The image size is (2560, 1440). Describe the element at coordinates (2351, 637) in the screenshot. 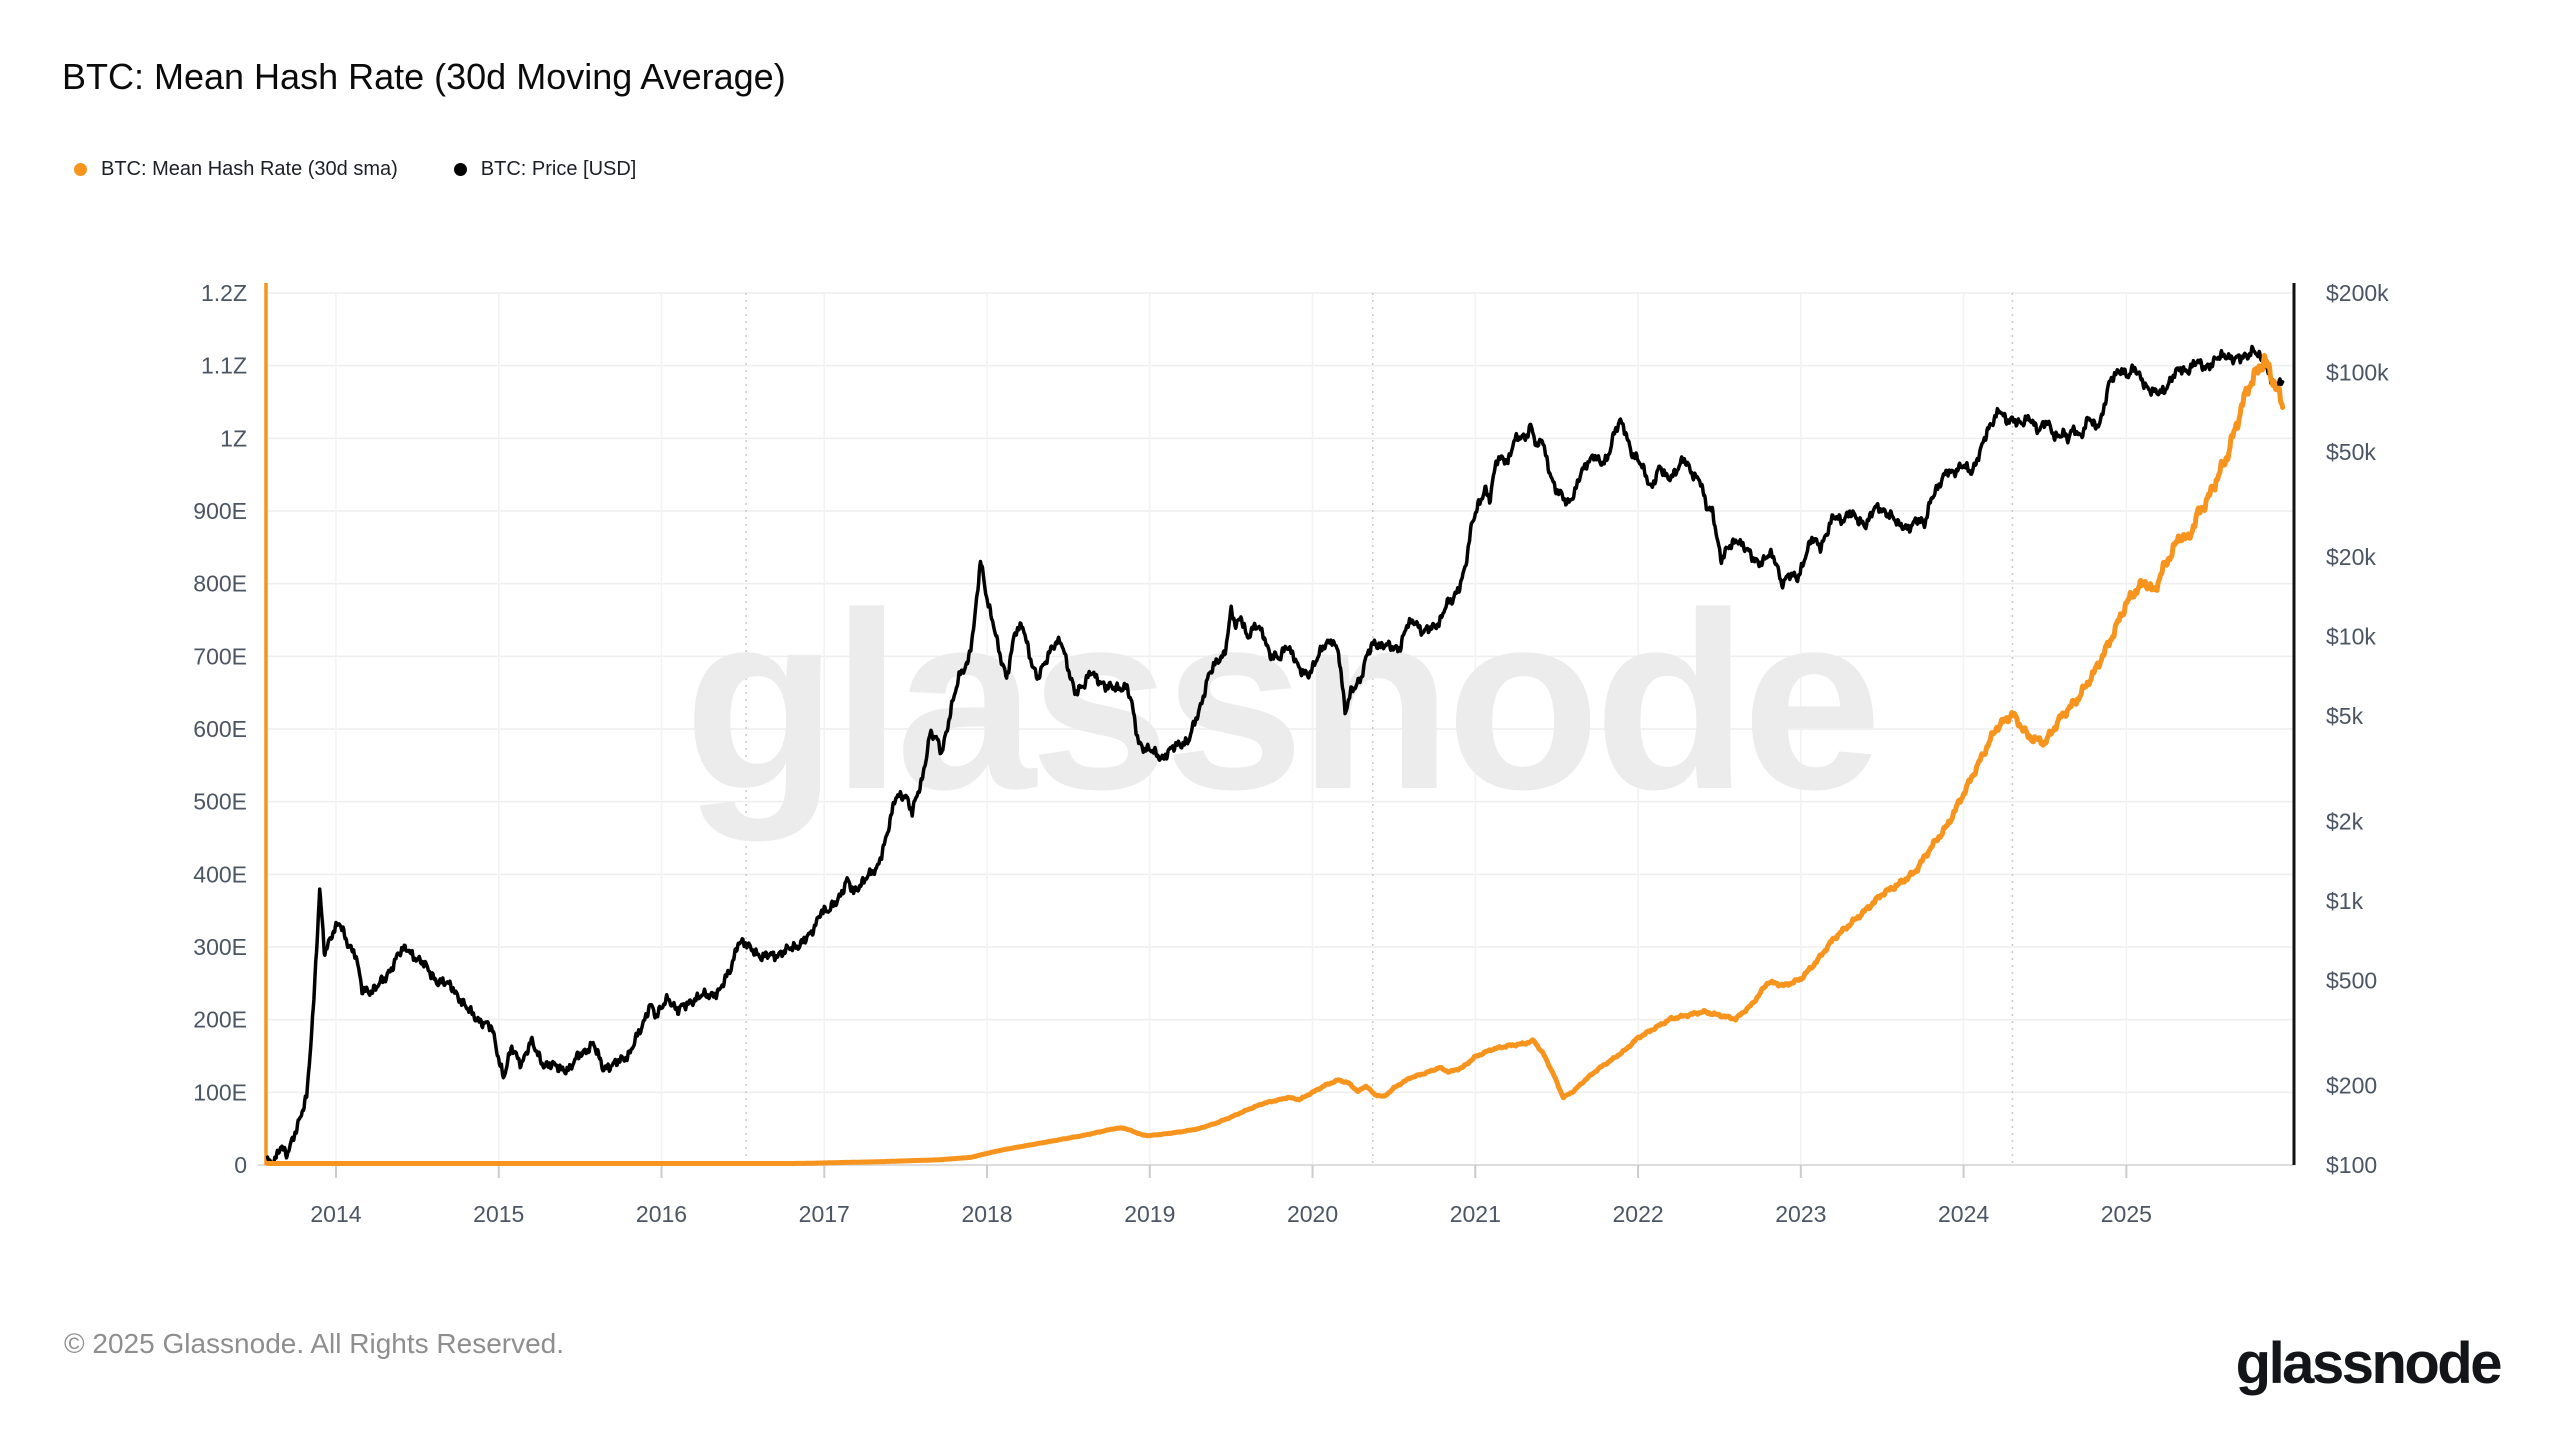

I see `y-right-tick-label: $10k` at that location.